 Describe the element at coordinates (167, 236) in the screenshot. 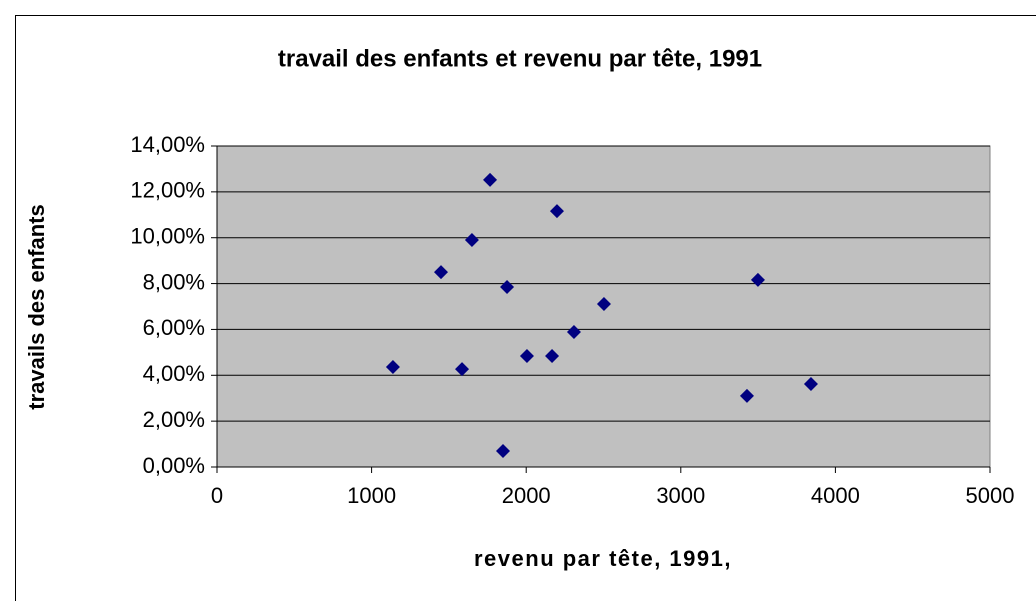

I see `y-tick-label: 10,00%` at that location.